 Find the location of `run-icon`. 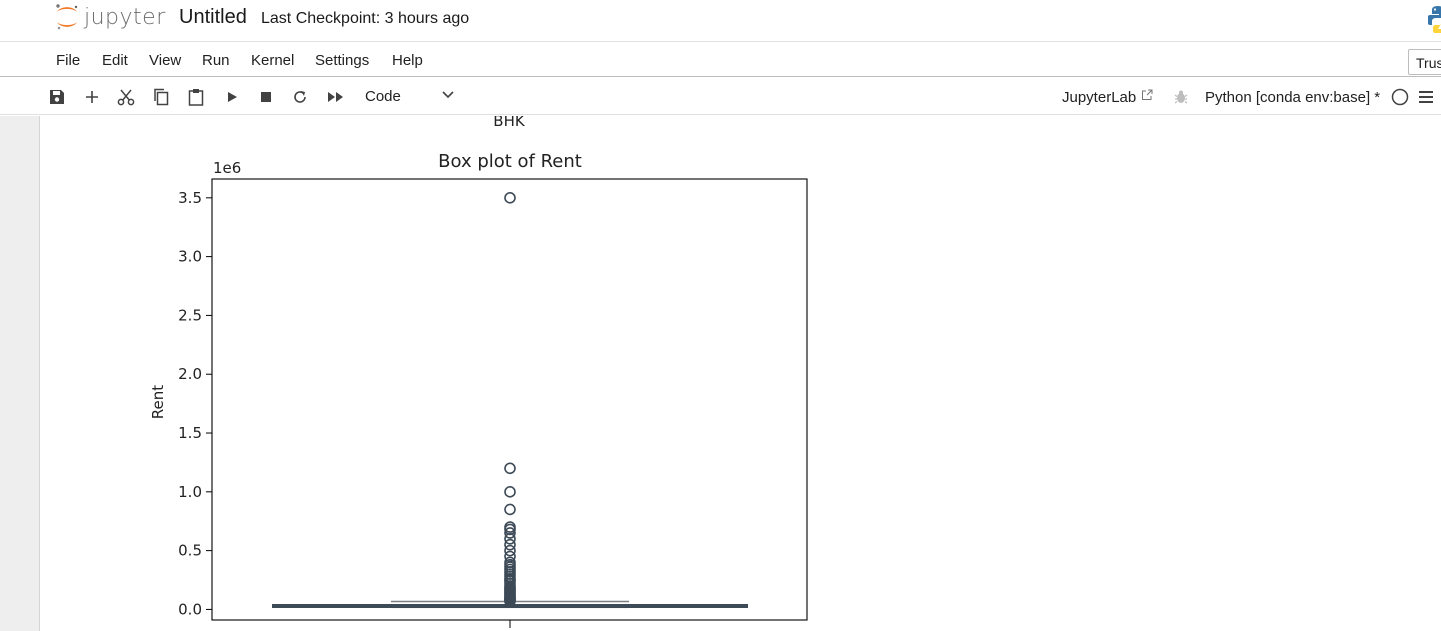

run-icon is located at coordinates (232, 97).